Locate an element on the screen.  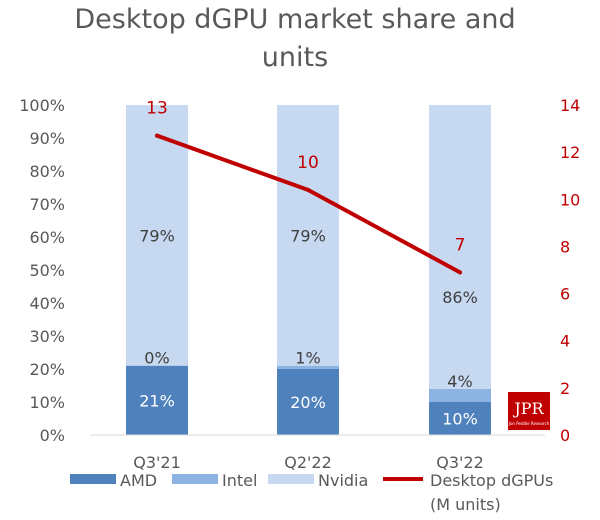
right-tick-label: 6 is located at coordinates (565, 294).